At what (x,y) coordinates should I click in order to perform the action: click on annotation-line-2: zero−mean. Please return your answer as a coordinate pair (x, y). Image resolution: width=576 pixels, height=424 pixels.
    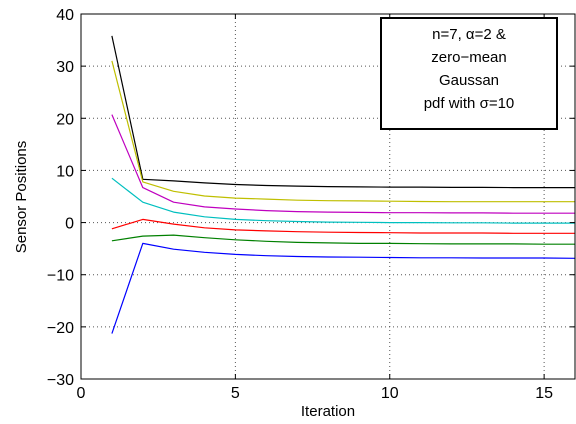
    Looking at the image, I should click on (468, 57).